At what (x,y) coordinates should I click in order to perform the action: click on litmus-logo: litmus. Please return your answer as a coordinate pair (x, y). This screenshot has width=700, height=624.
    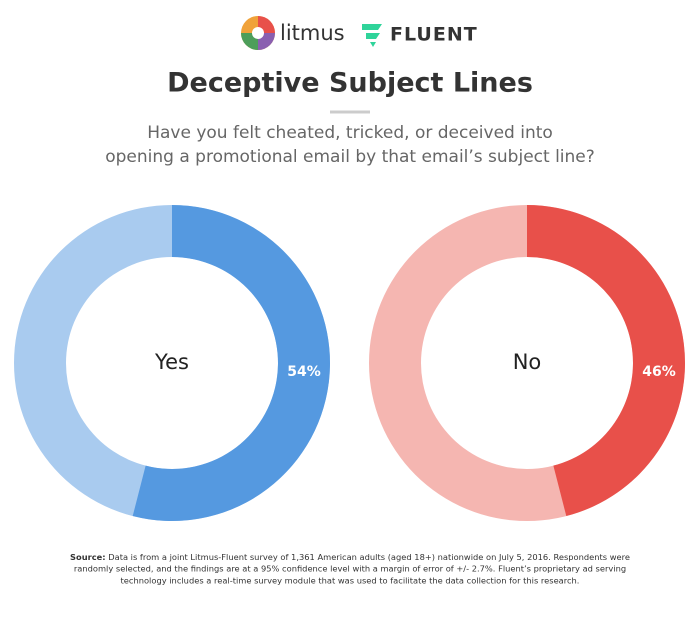
    Looking at the image, I should click on (293, 33).